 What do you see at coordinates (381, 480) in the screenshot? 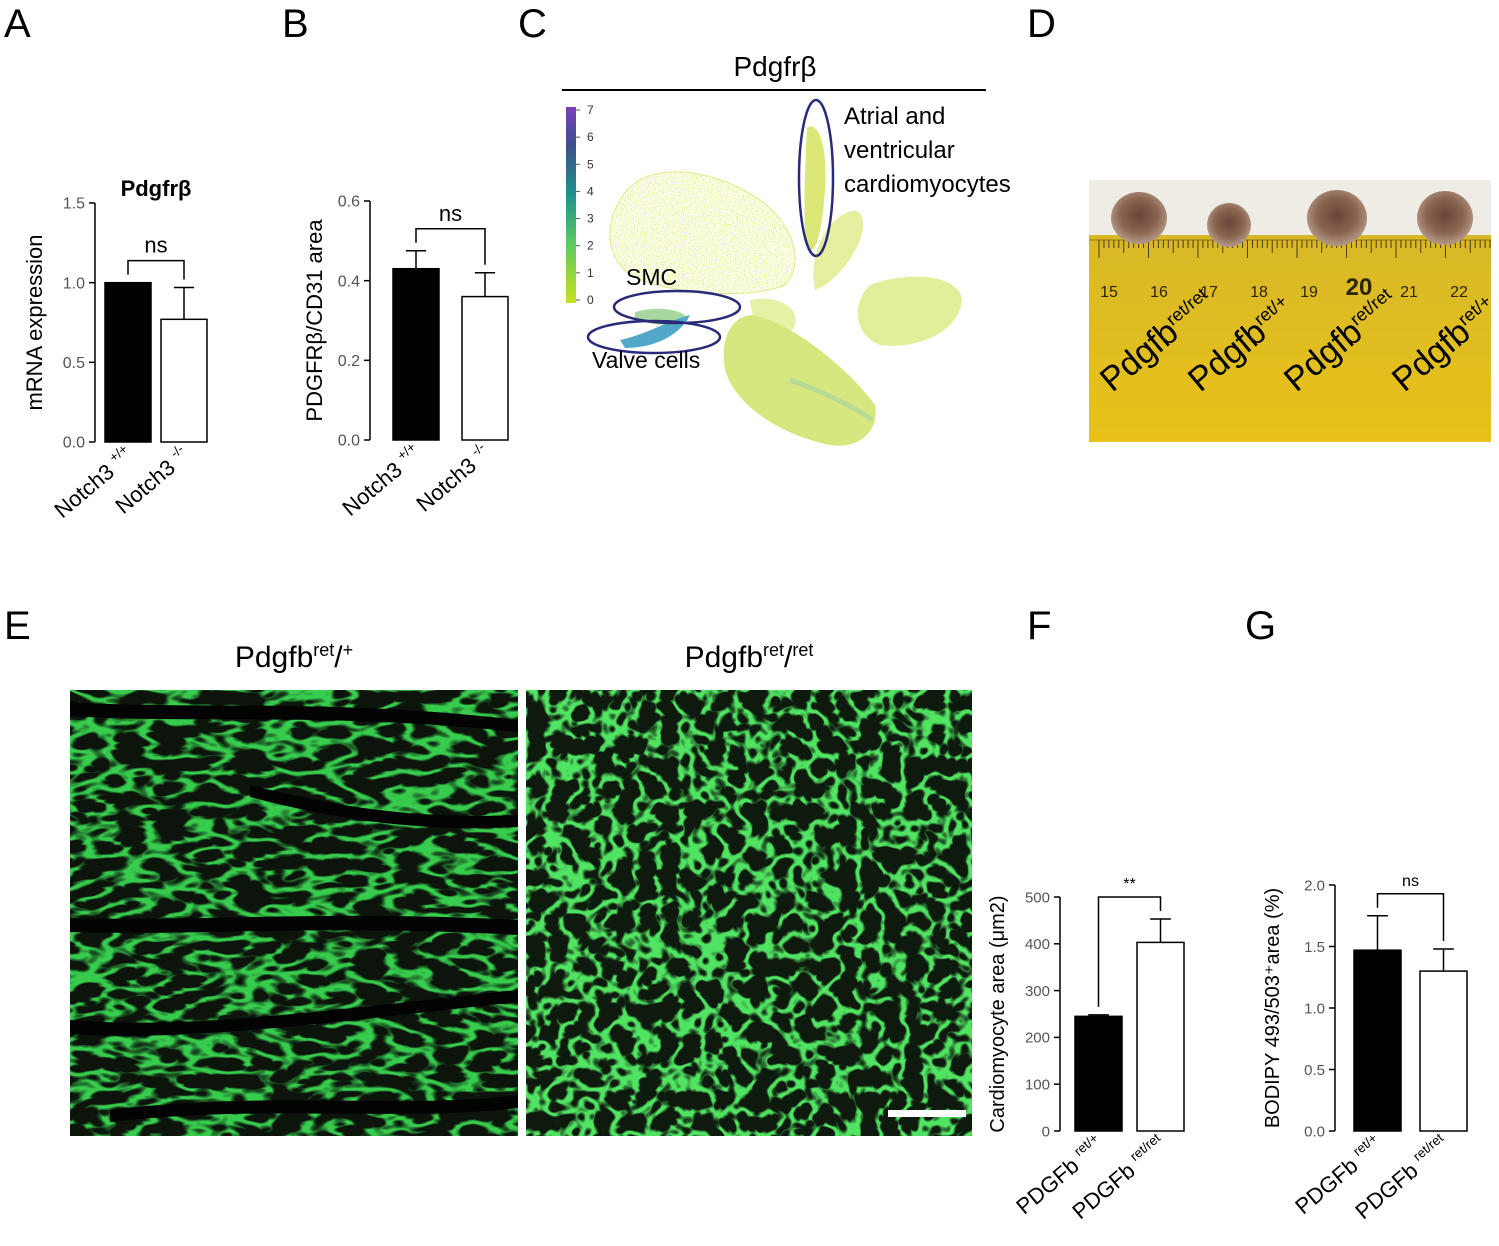
I see `x-tick-label: Notch3 +/+` at bounding box center [381, 480].